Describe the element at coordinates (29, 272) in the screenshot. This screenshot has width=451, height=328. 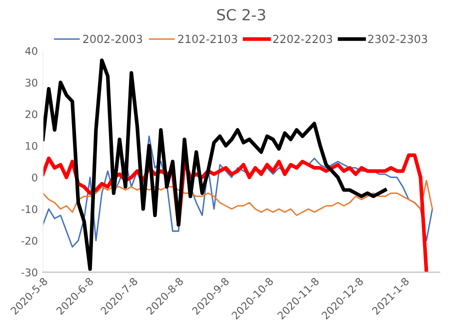
I see `y-tick-label: -30` at that location.